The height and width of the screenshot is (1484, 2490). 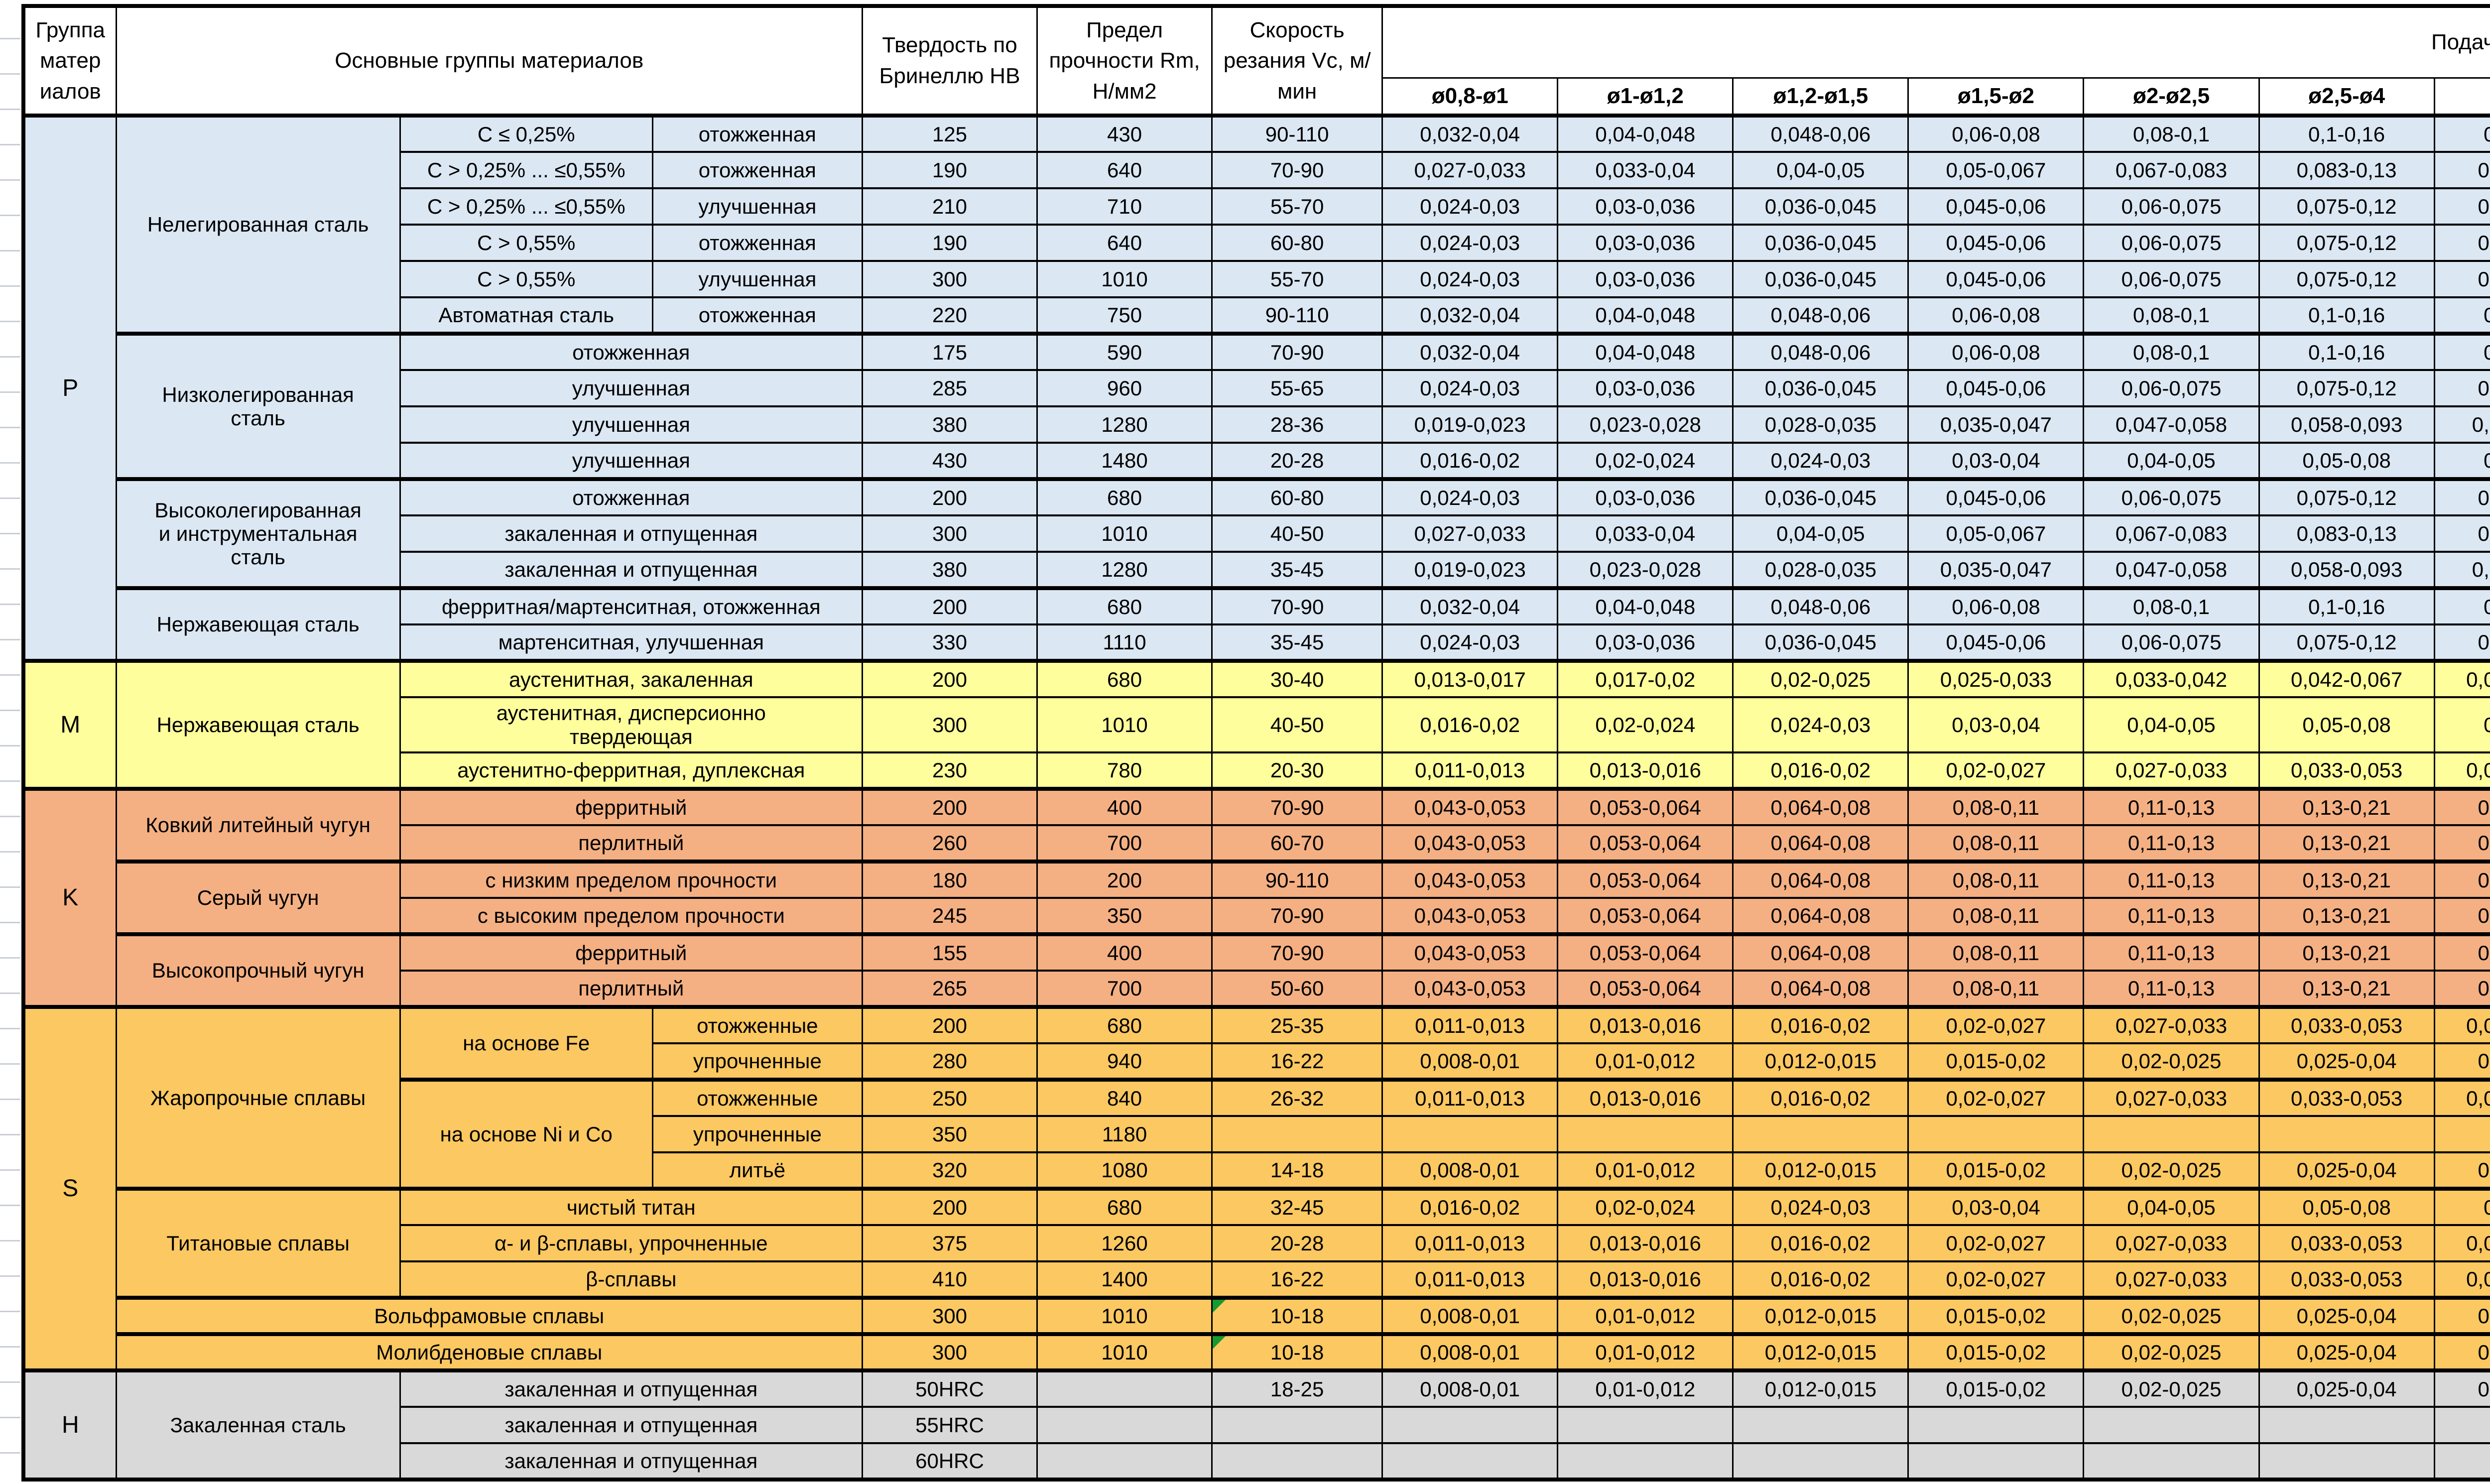 I want to click on material-label-cell: упрочненные, so click(x=757, y=1061).